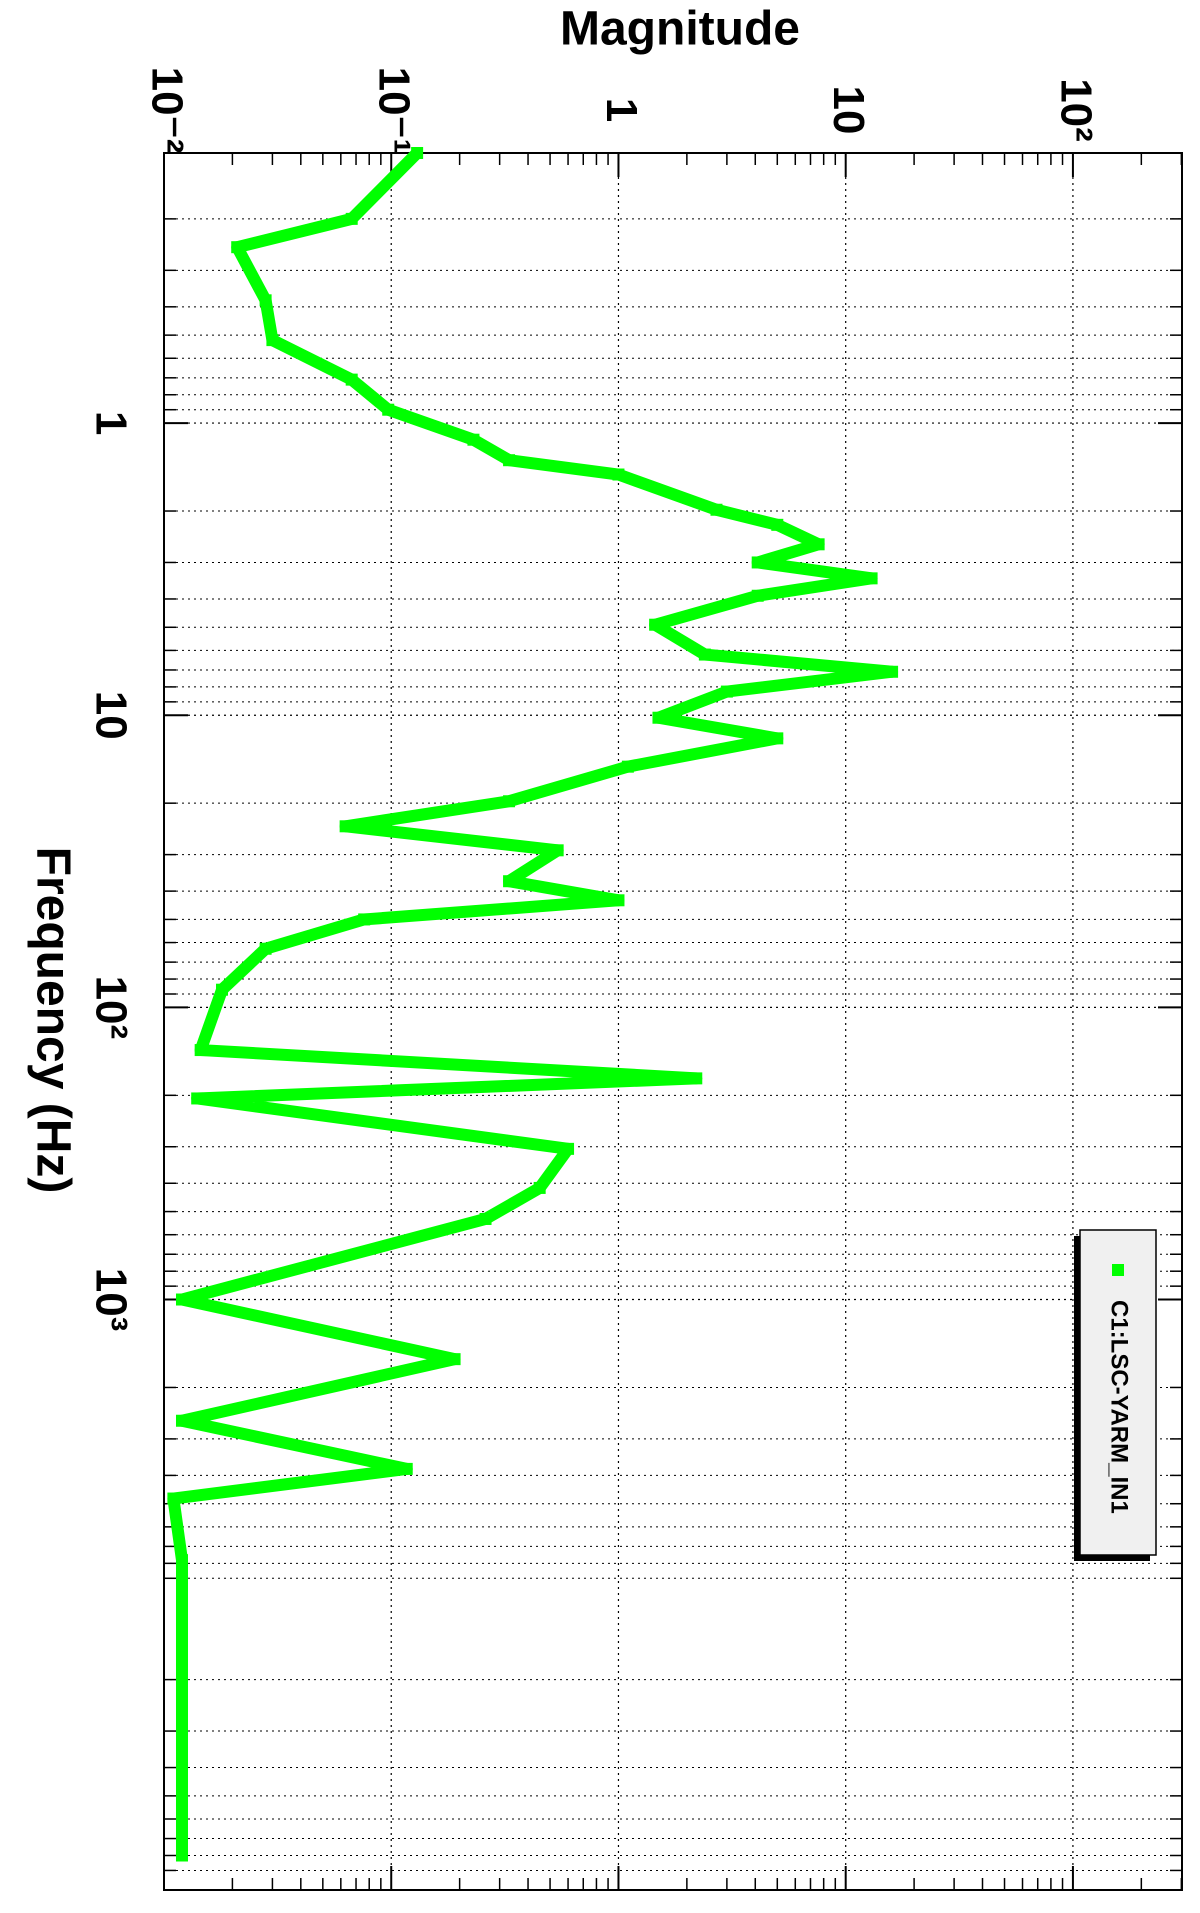  I want to click on legend-swatch, so click(1118, 1270).